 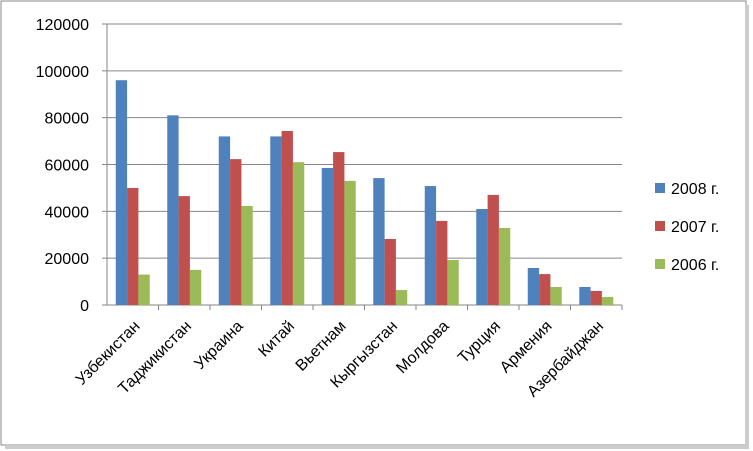 What do you see at coordinates (695, 227) in the screenshot?
I see `legend-label: 2007 г.` at bounding box center [695, 227].